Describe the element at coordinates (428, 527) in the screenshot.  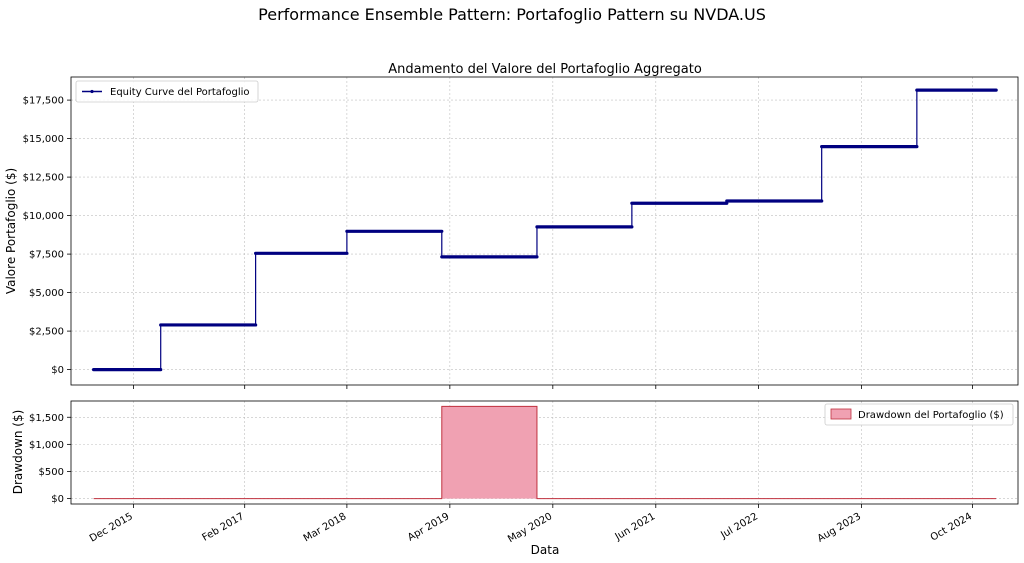
I see `x-tick-label: Apr 2019` at that location.